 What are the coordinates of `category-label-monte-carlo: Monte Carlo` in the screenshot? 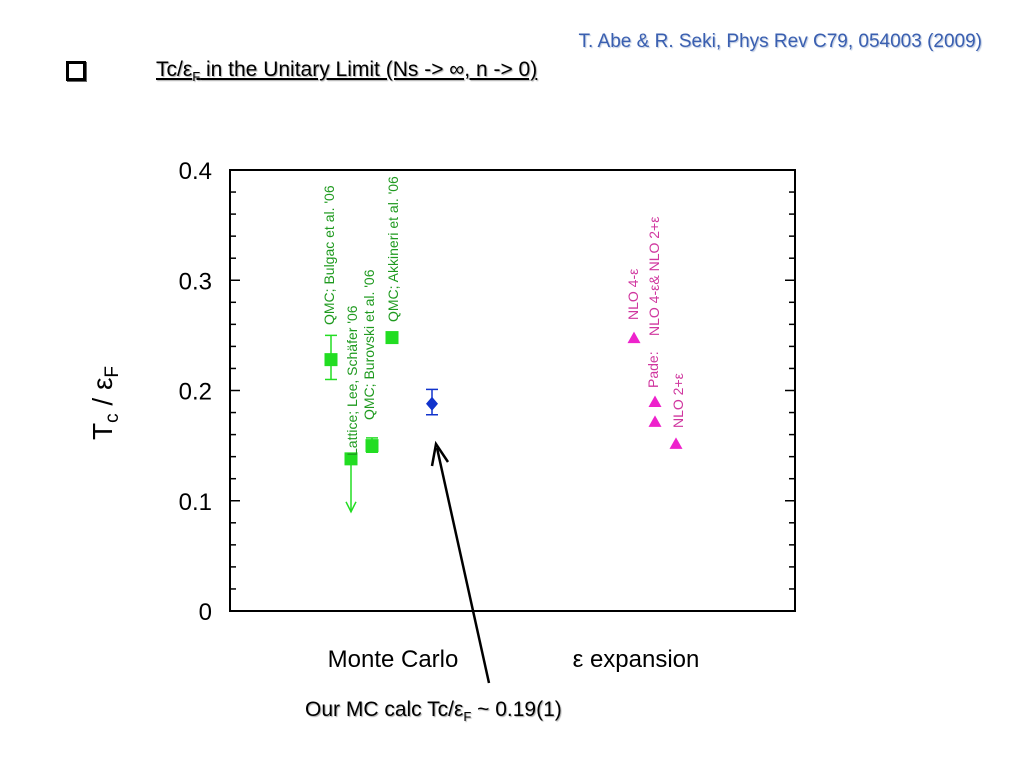 It's located at (393, 659).